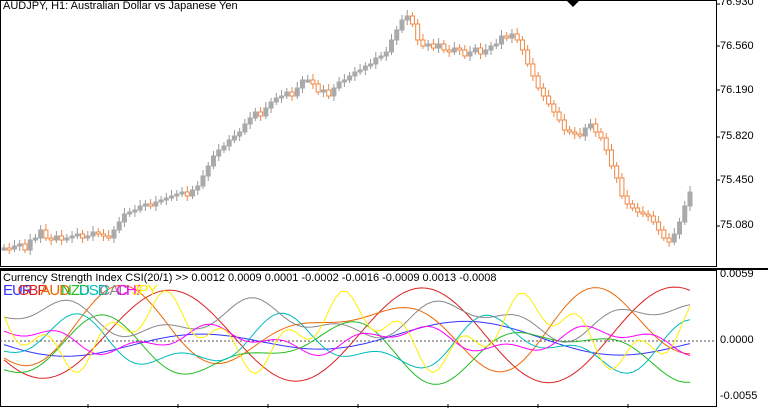 This screenshot has height=408, width=768. What do you see at coordinates (93, 290) in the screenshot?
I see `legend-usd: USD` at bounding box center [93, 290].